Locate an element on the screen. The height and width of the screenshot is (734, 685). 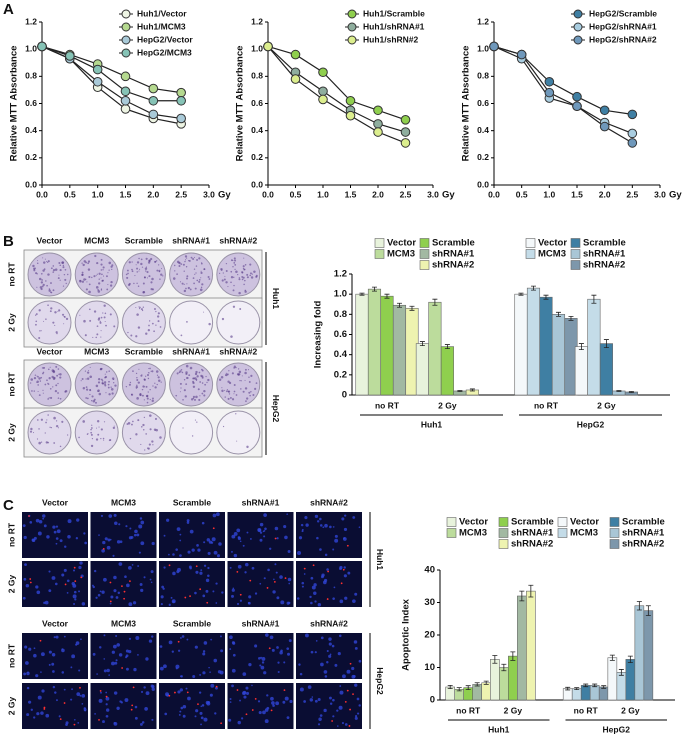
row-label: 2 Gy is located at coordinates (11, 706).